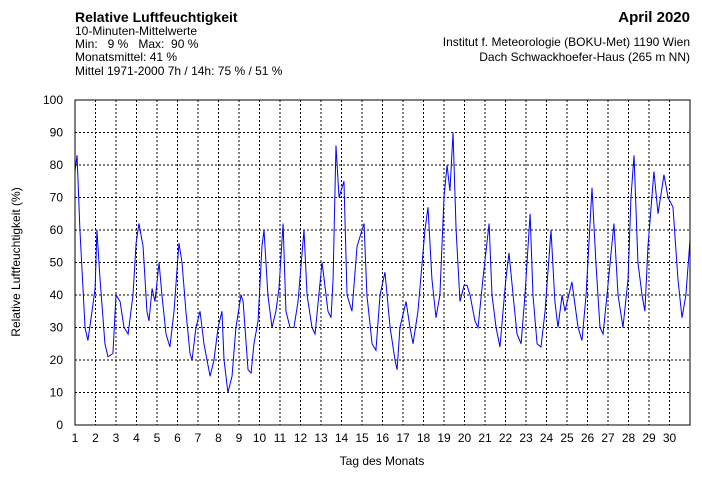 This screenshot has height=478, width=702. What do you see at coordinates (57, 133) in the screenshot?
I see `y-tick-label: 90` at bounding box center [57, 133].